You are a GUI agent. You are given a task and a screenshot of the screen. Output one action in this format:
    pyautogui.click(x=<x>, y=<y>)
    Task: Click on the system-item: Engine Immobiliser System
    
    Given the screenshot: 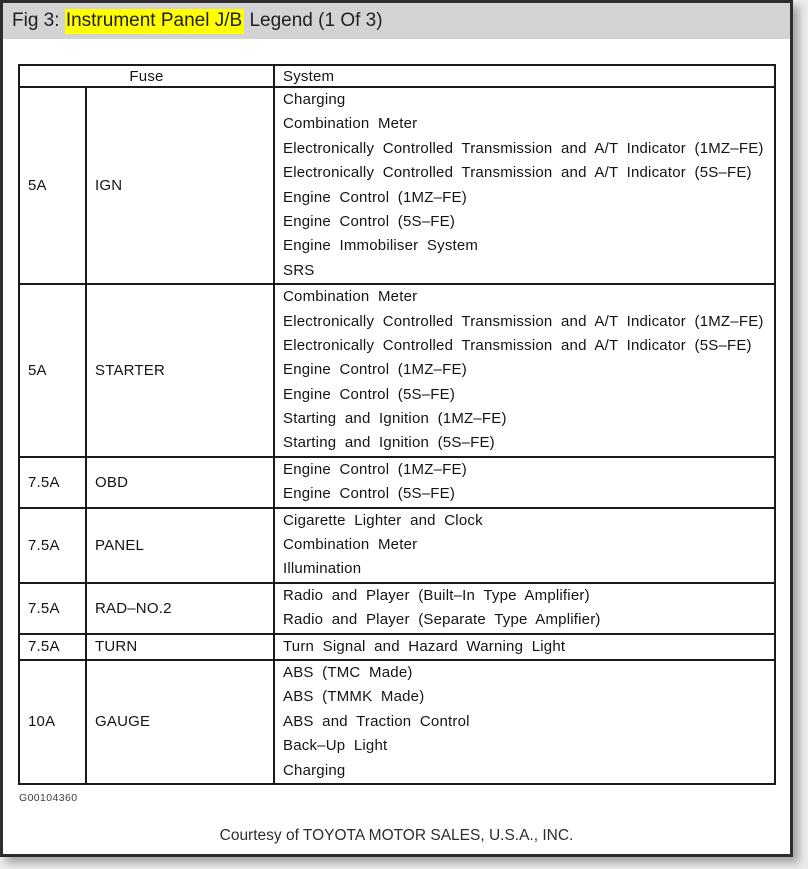 What is the action you would take?
    pyautogui.click(x=381, y=246)
    